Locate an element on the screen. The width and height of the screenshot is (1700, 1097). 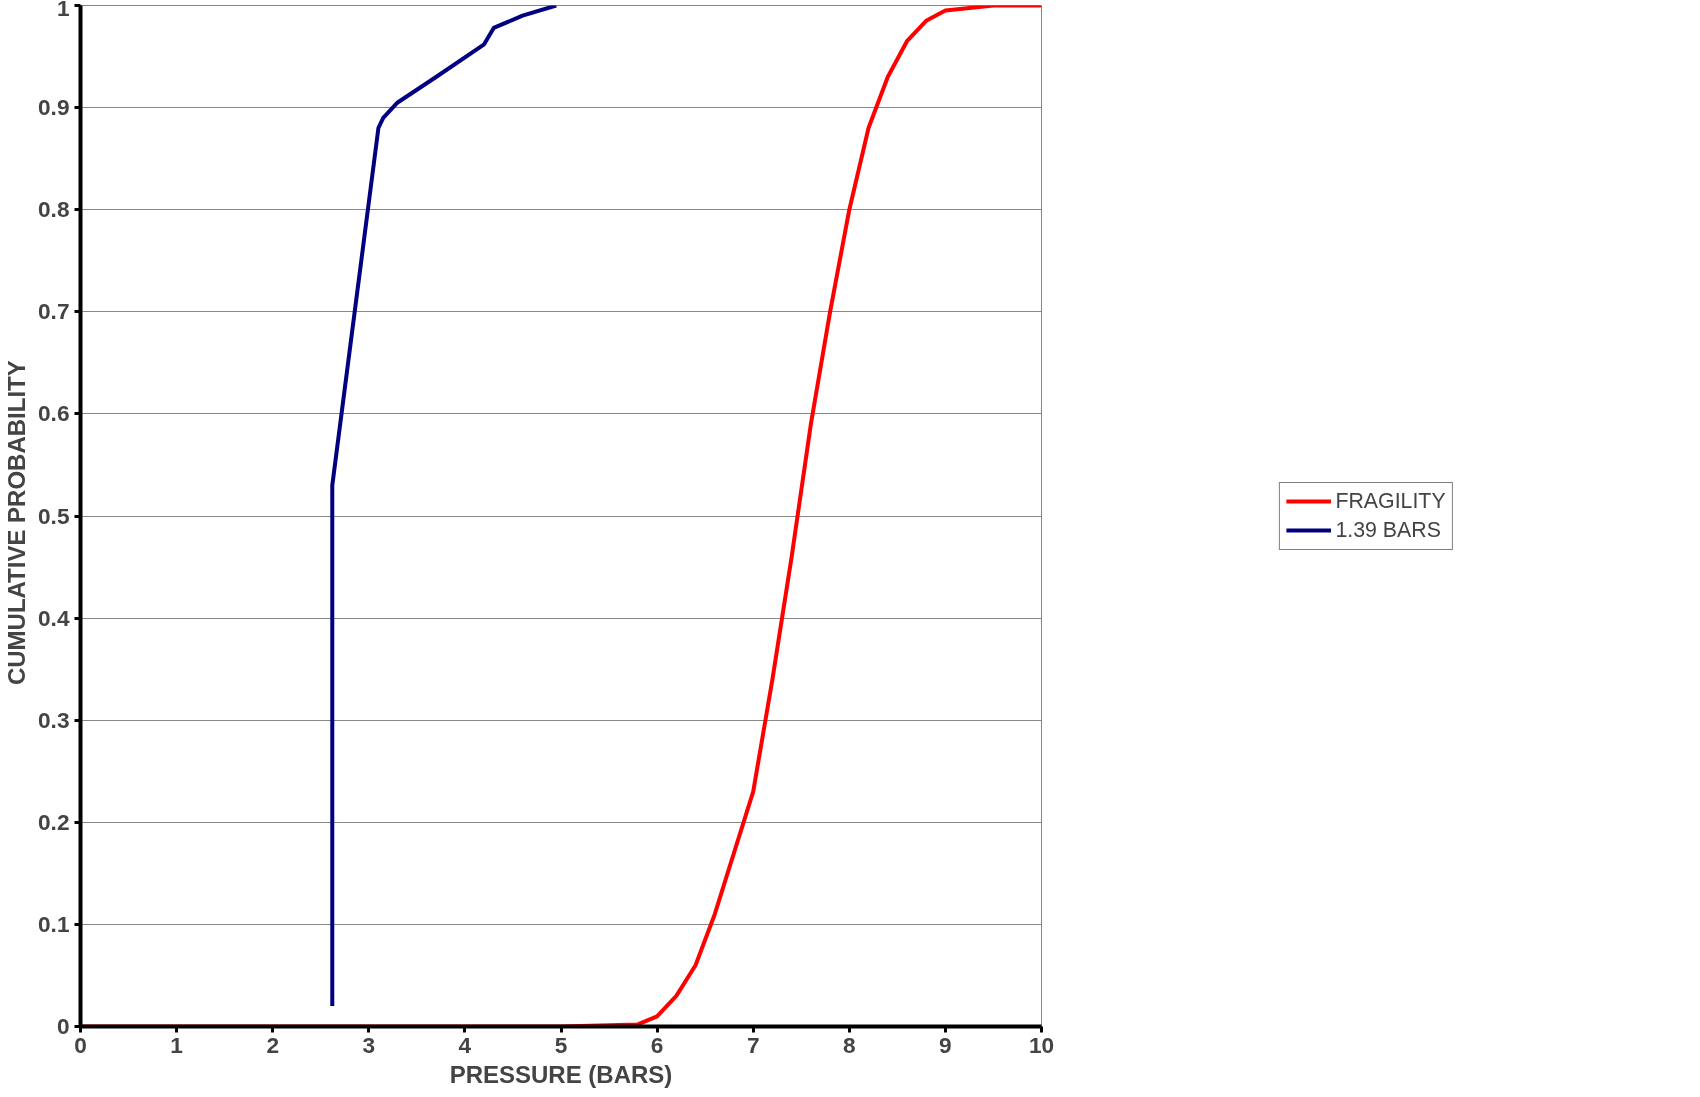
y-axis-title: CUMULATIVE PROBABILITY is located at coordinates (16, 523).